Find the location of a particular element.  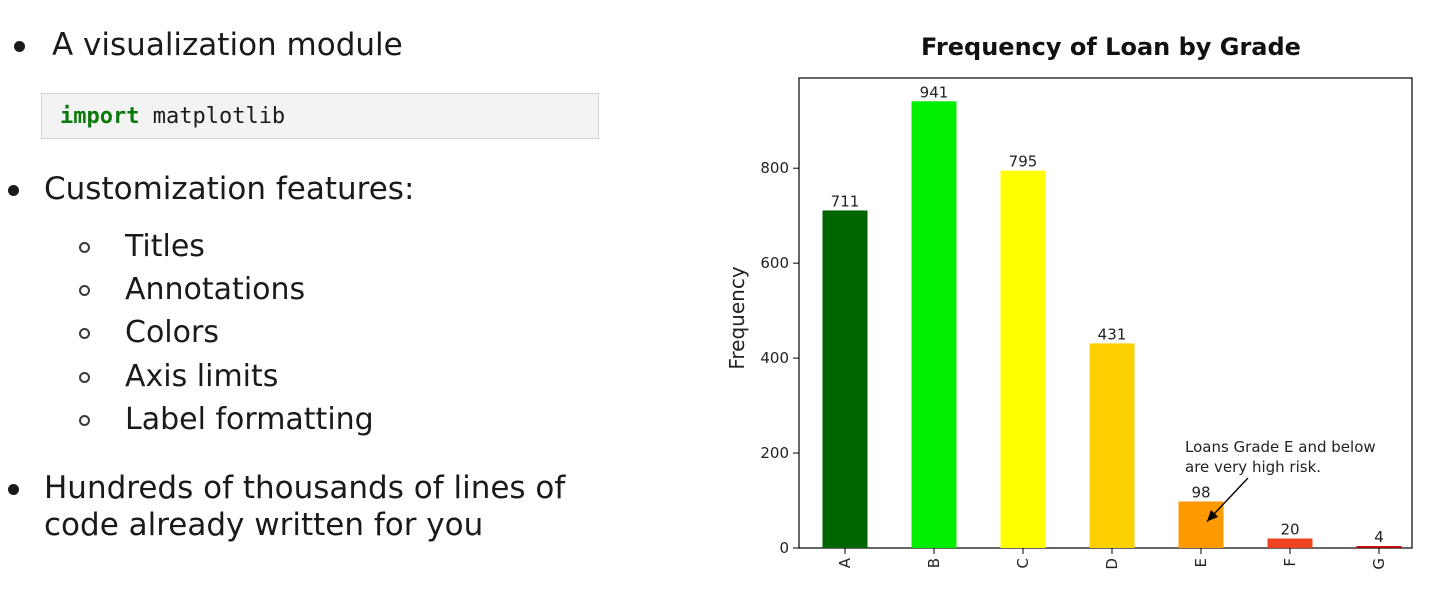

bar-value-label: 941 is located at coordinates (934, 92).